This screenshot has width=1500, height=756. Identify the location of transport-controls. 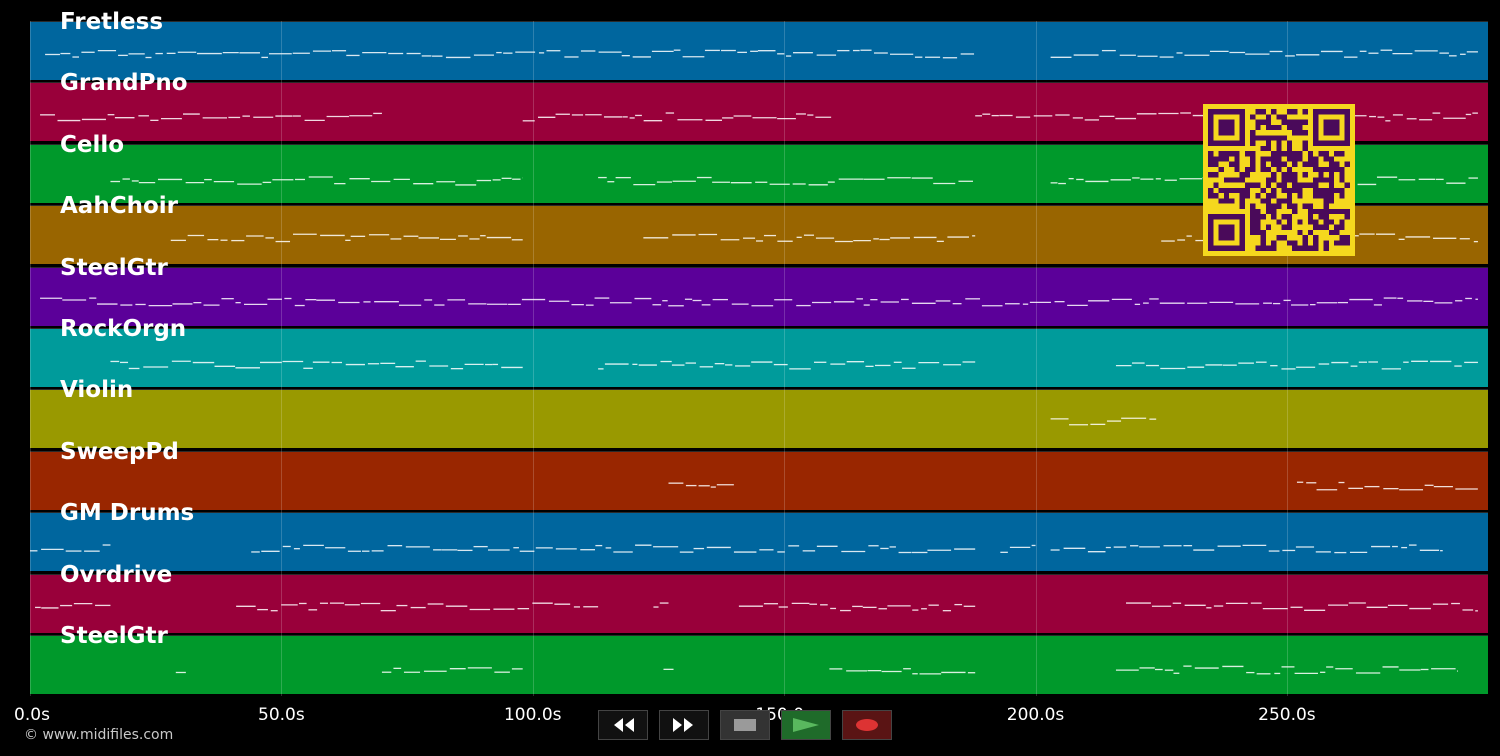
(750, 725).